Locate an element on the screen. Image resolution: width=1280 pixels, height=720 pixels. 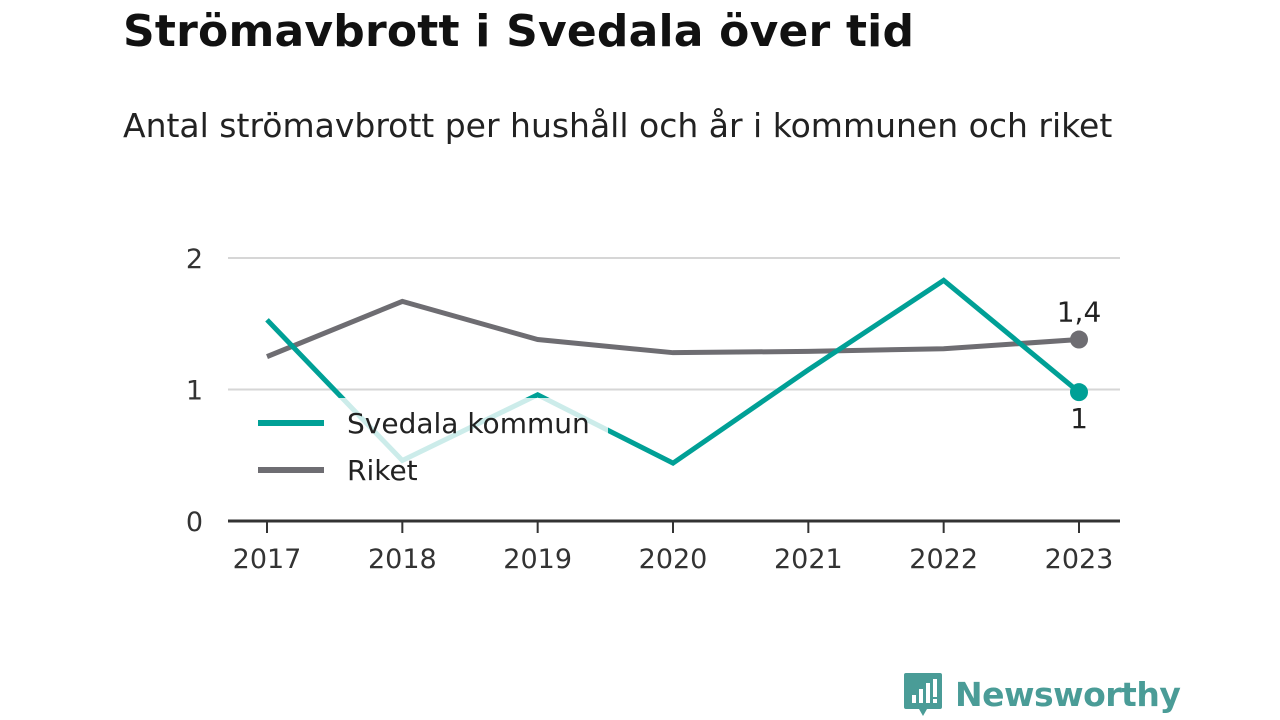
y-tick-label: 1 is located at coordinates (194, 391).